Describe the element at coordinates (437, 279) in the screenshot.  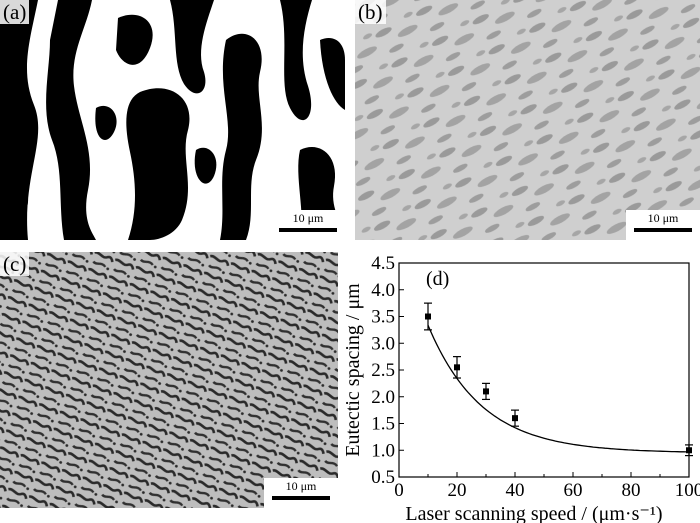
I see `panel-label-d: (d)` at that location.